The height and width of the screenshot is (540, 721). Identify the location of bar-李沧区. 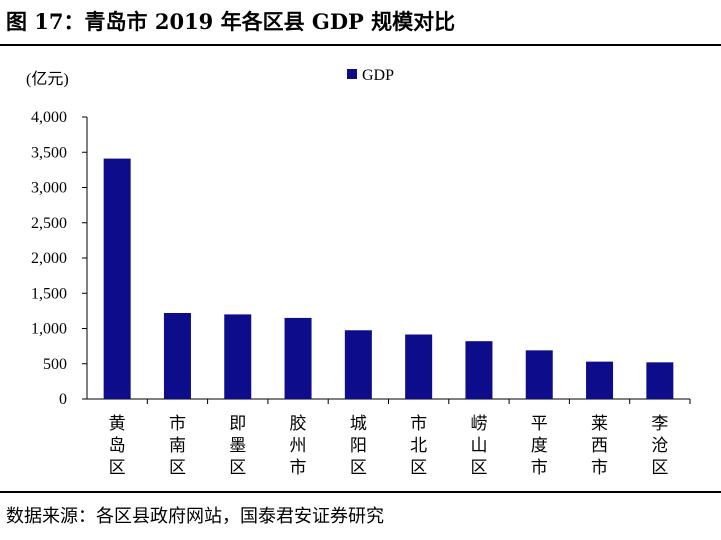
(660, 380).